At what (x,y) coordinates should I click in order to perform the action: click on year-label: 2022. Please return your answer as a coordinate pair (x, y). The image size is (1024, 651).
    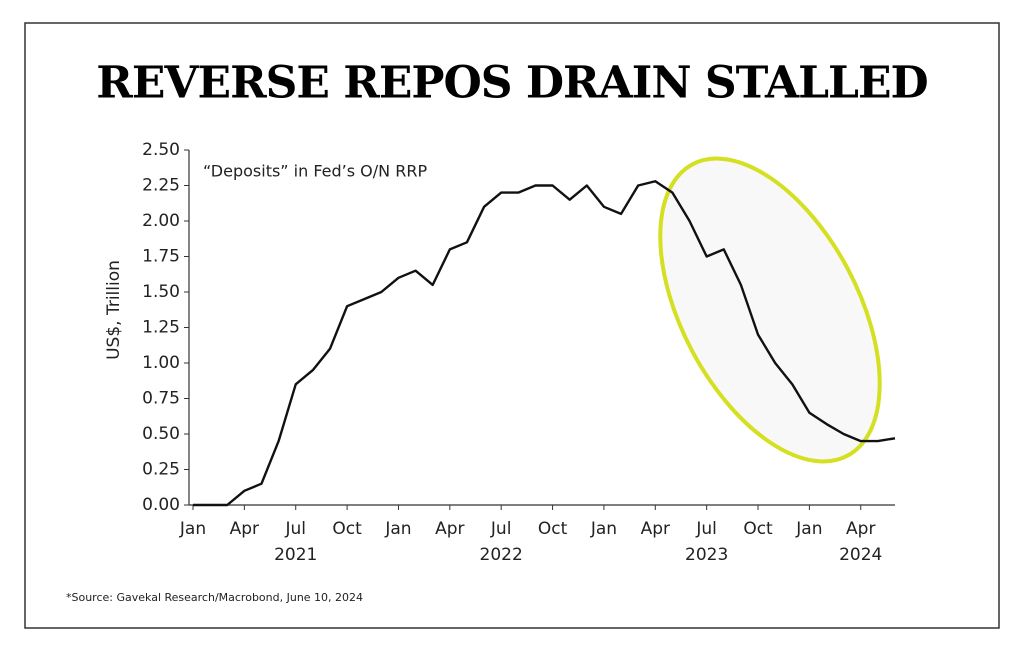
    Looking at the image, I should click on (501, 555).